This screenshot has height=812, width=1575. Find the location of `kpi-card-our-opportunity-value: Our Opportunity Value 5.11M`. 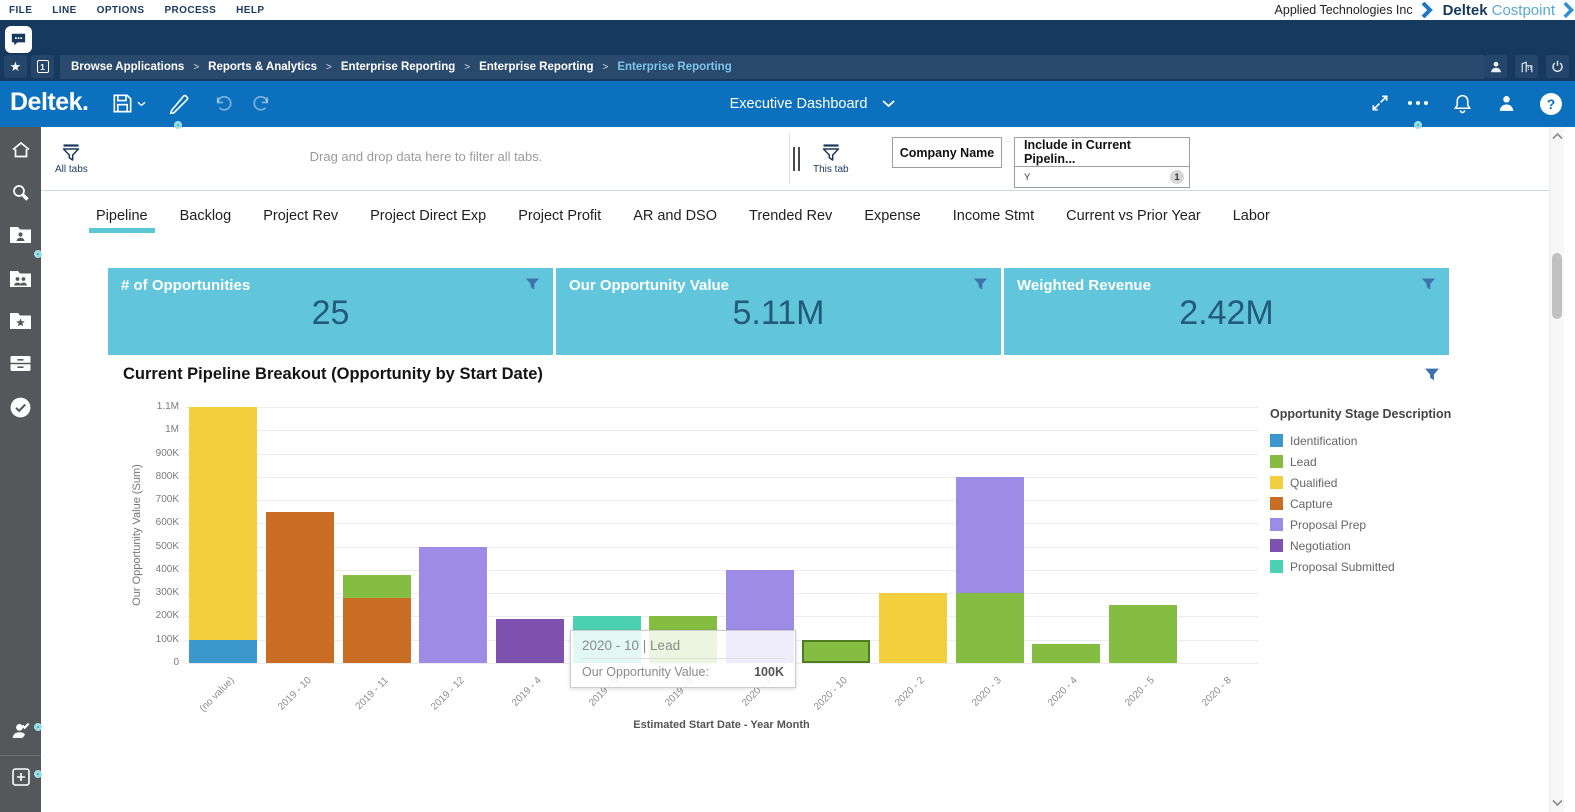

kpi-card-our-opportunity-value: Our Opportunity Value 5.11M is located at coordinates (778, 311).